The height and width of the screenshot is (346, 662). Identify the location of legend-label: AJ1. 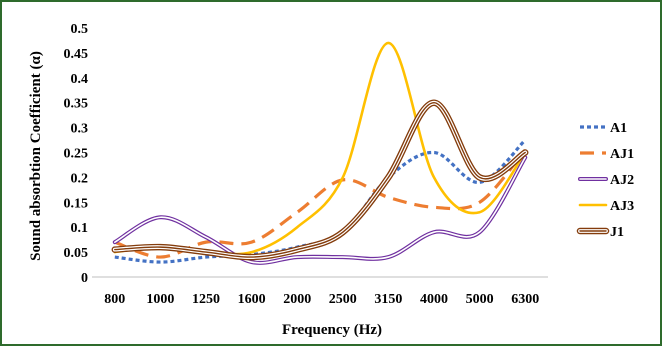
(622, 154).